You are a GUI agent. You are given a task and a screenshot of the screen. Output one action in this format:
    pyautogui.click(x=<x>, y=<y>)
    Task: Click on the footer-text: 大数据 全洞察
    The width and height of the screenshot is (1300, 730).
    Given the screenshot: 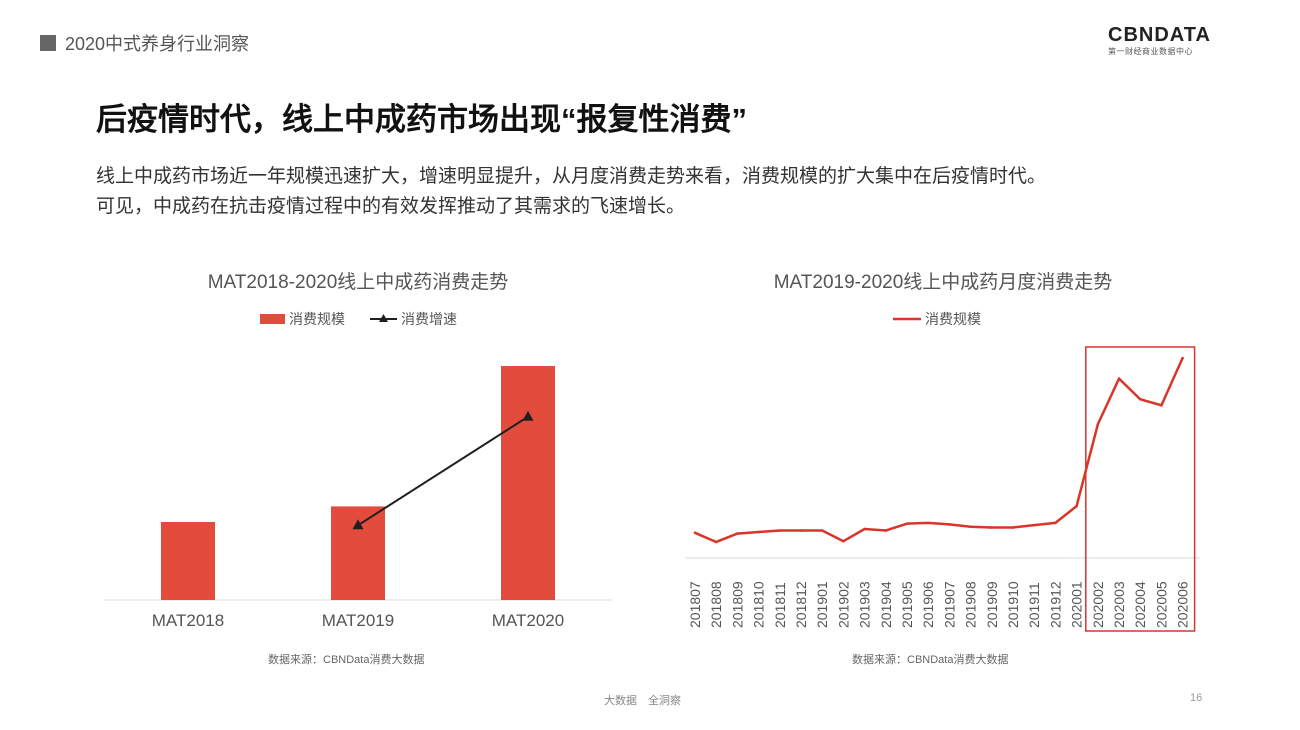 What is the action you would take?
    pyautogui.click(x=642, y=701)
    